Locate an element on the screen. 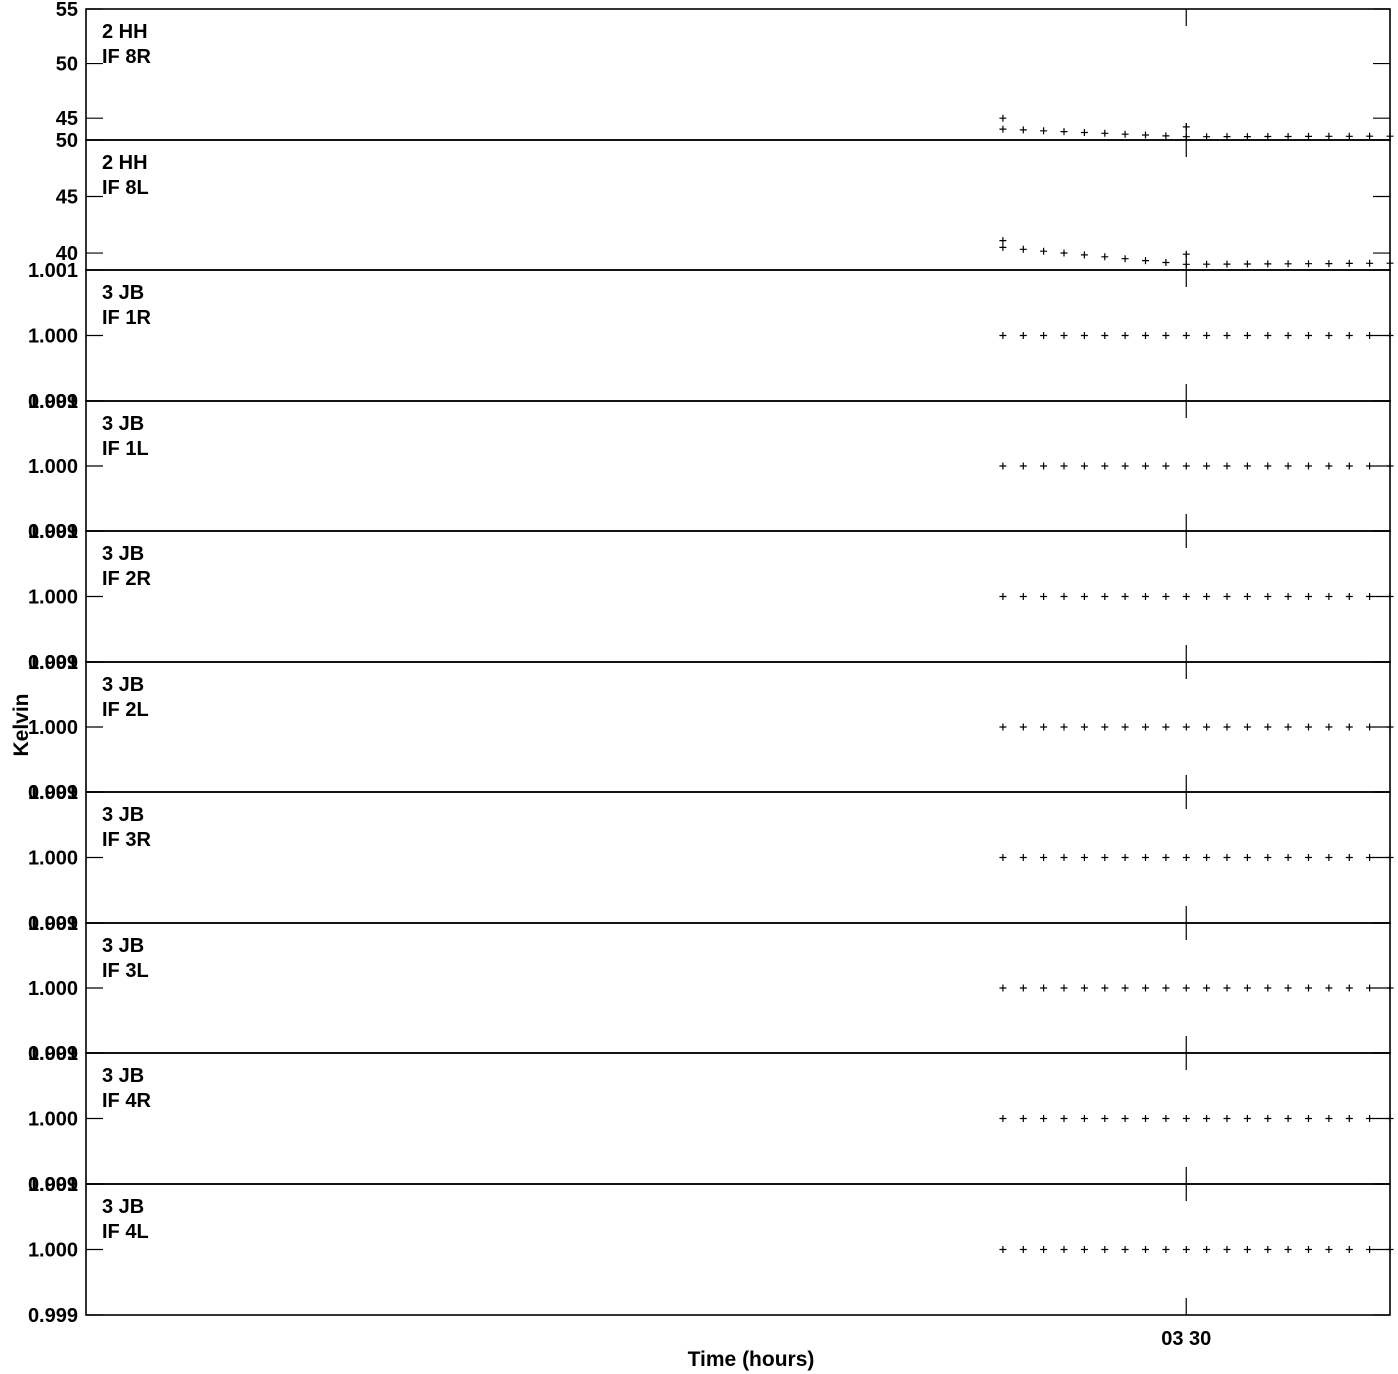 This screenshot has width=1398, height=1374. panel-station-label: 3 JB is located at coordinates (123, 685).